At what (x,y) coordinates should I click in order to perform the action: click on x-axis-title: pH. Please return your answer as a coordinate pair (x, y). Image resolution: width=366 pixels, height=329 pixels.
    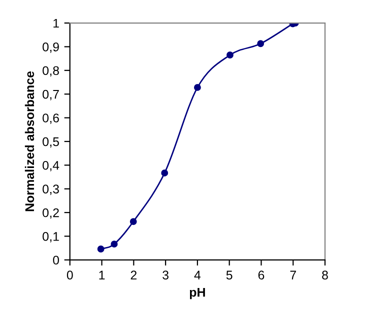
    Looking at the image, I should click on (197, 294).